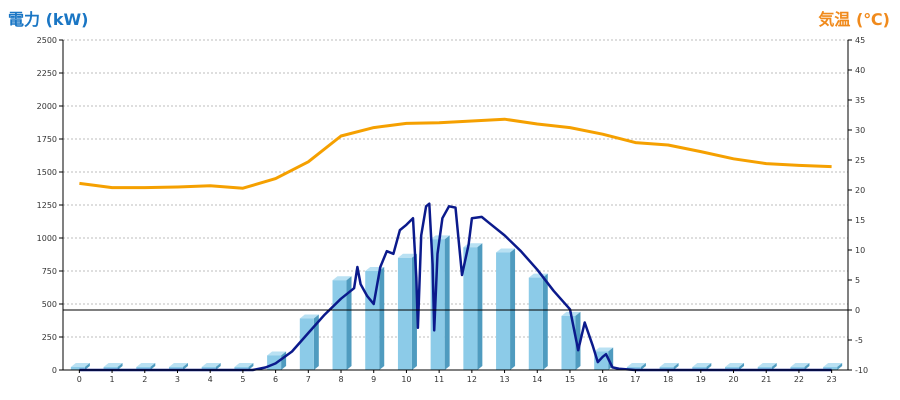 Image resolution: width=900 pixels, height=400 pixels. I want to click on x-tick-label: 20, so click(733, 379).